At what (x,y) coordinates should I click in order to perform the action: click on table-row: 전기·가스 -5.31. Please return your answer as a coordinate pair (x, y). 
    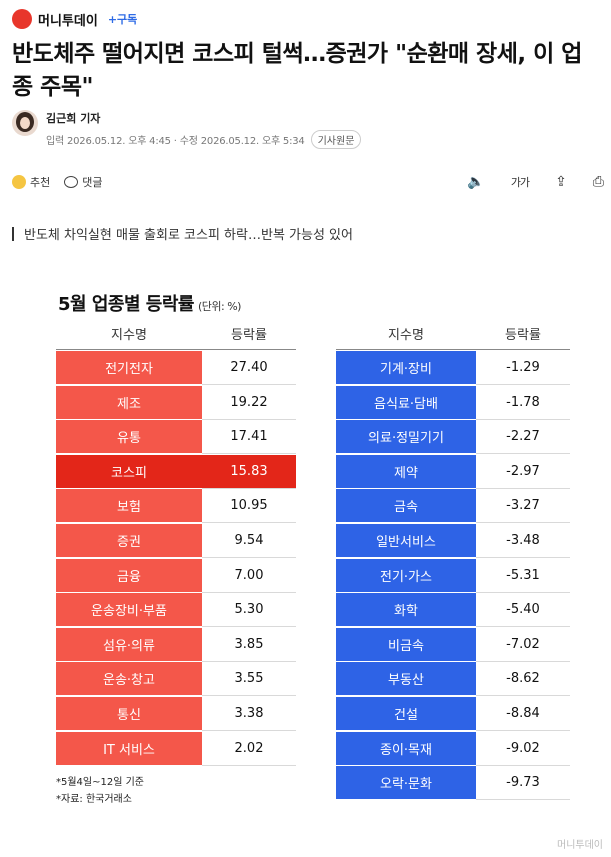
    Looking at the image, I should click on (453, 575).